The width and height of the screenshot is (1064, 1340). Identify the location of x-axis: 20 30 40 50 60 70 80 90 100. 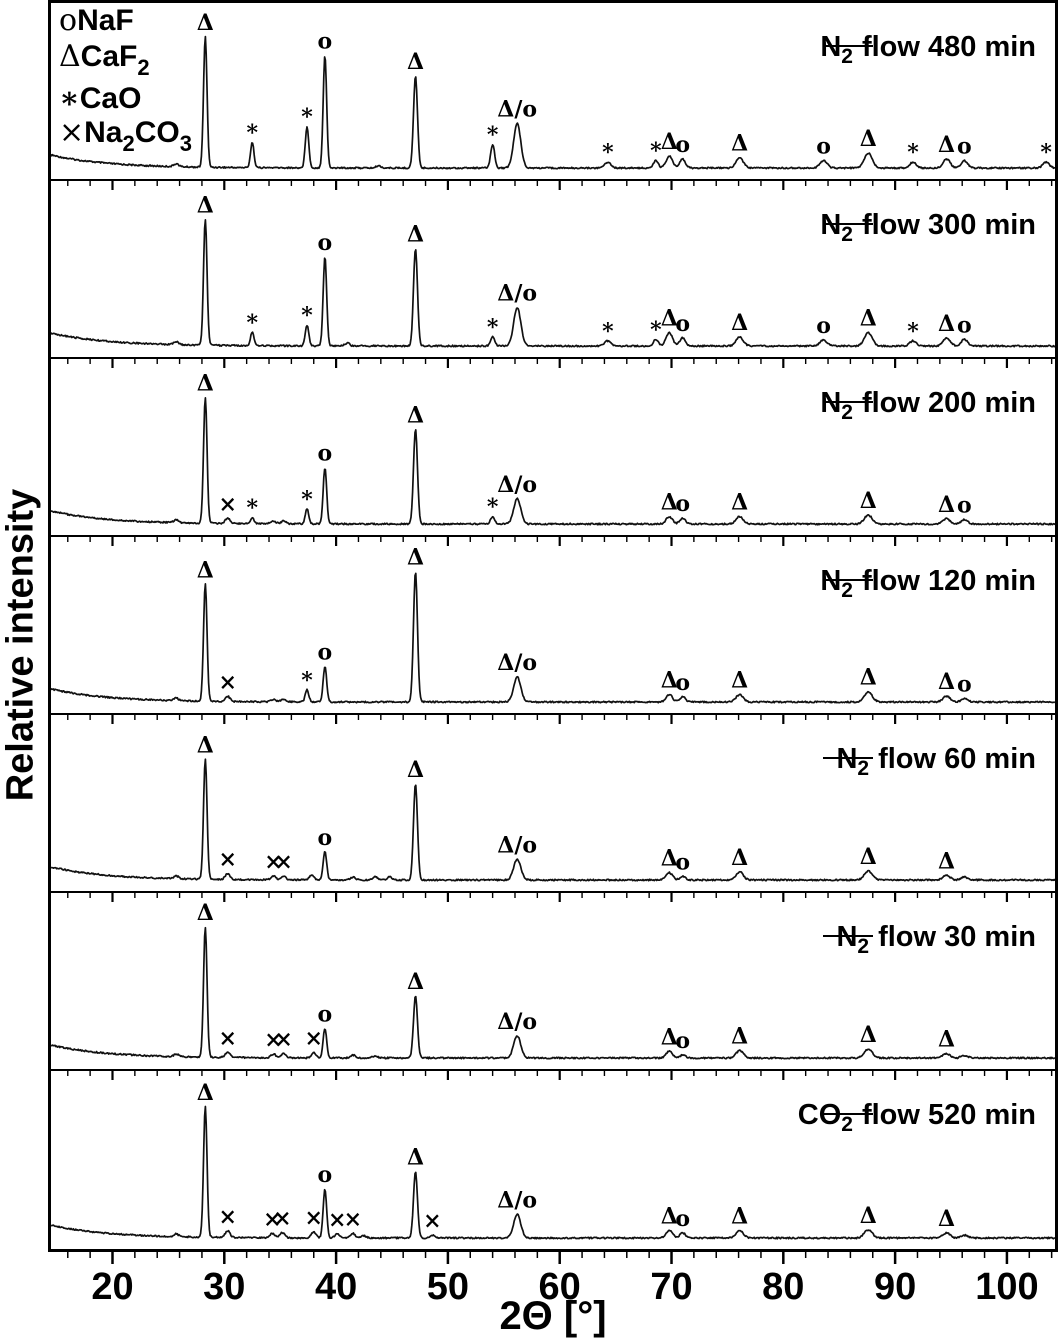
(553, 1280).